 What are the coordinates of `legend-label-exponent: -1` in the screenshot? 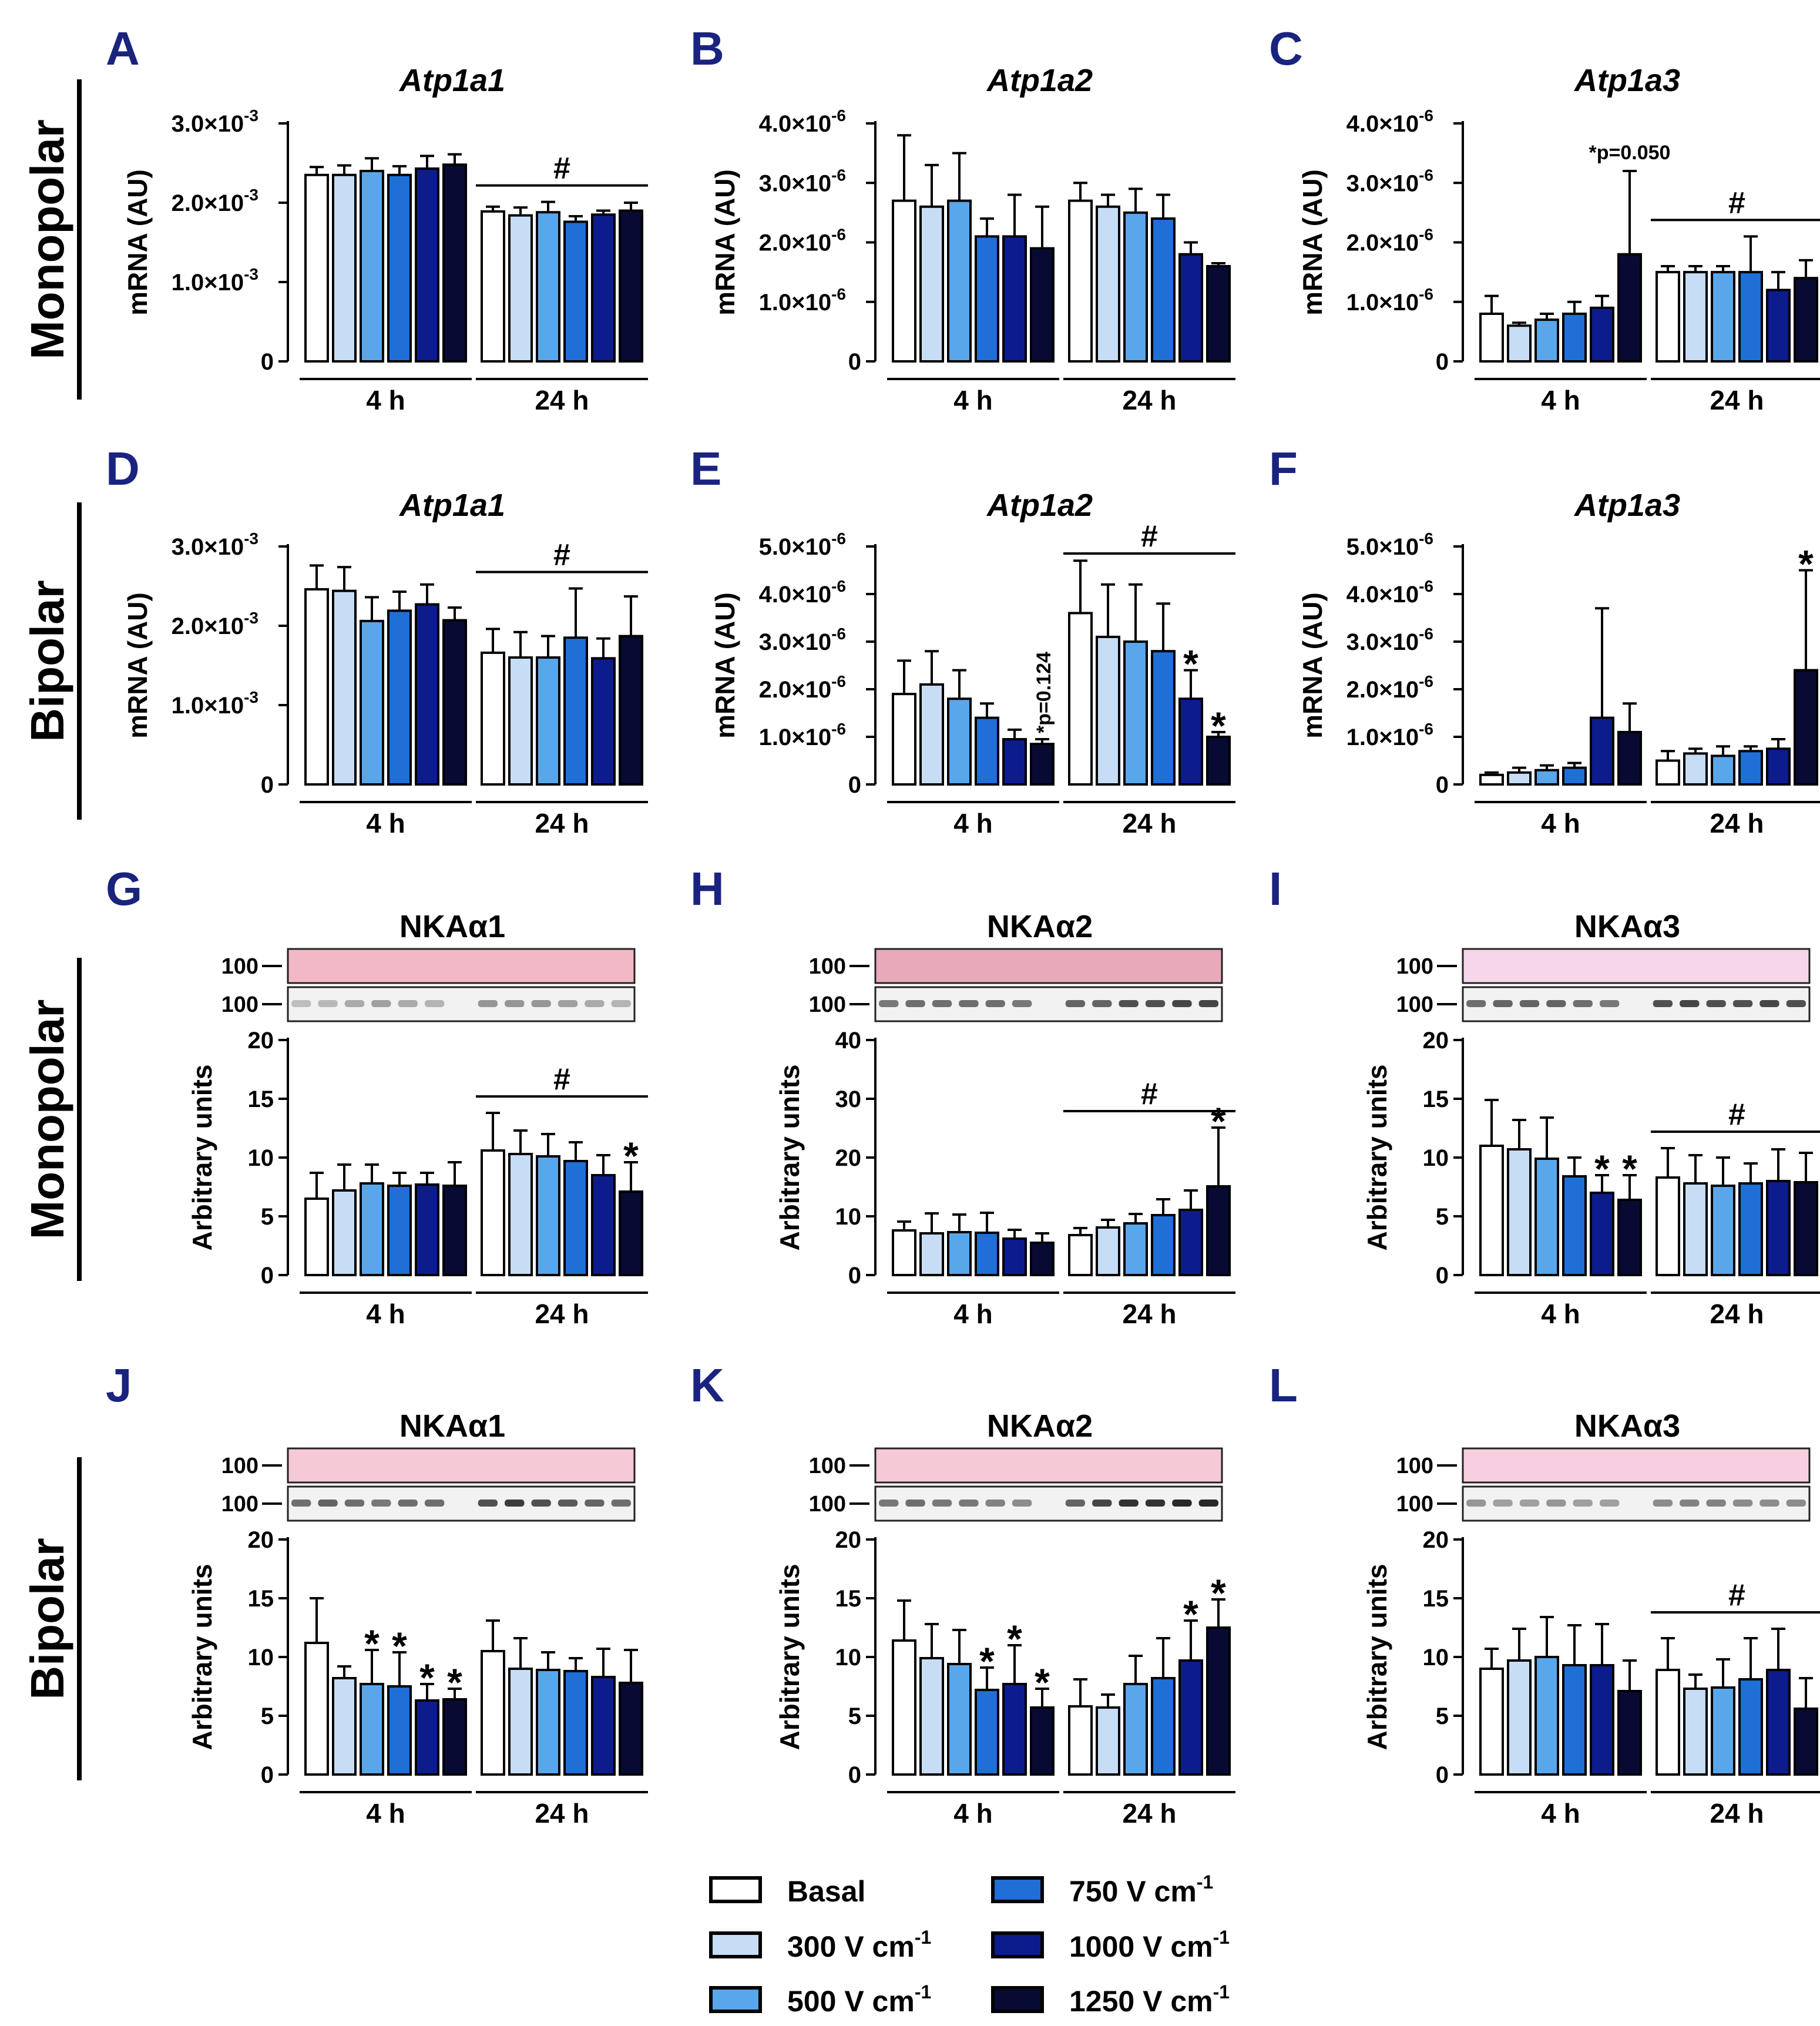 It's located at (923, 1937).